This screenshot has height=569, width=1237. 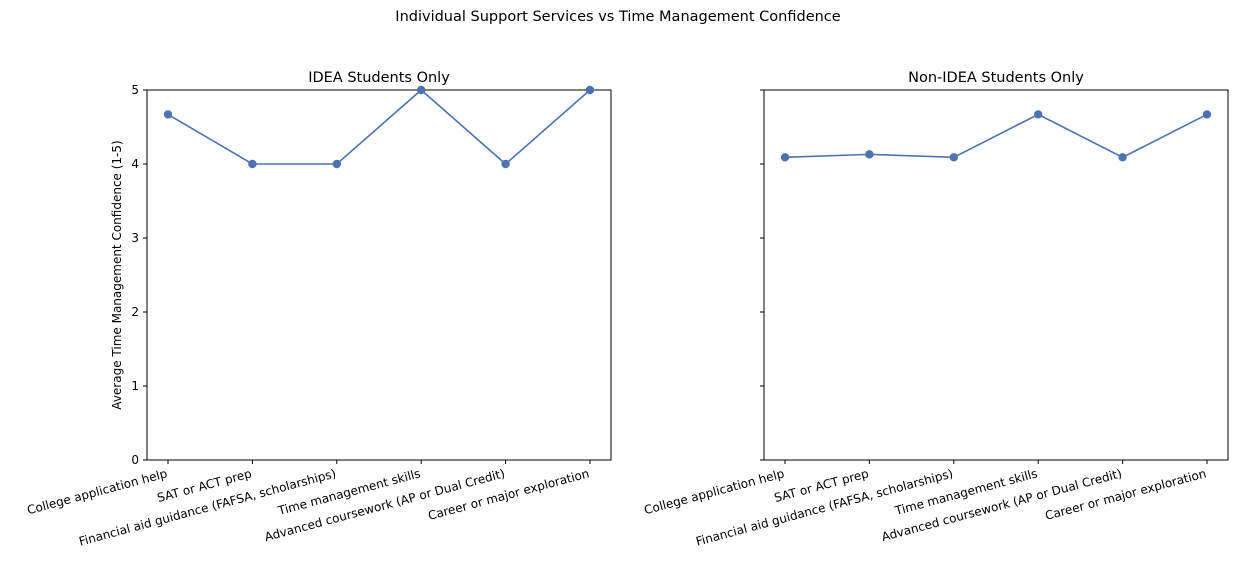 What do you see at coordinates (135, 164) in the screenshot?
I see `panel-1-ytick-label: 4` at bounding box center [135, 164].